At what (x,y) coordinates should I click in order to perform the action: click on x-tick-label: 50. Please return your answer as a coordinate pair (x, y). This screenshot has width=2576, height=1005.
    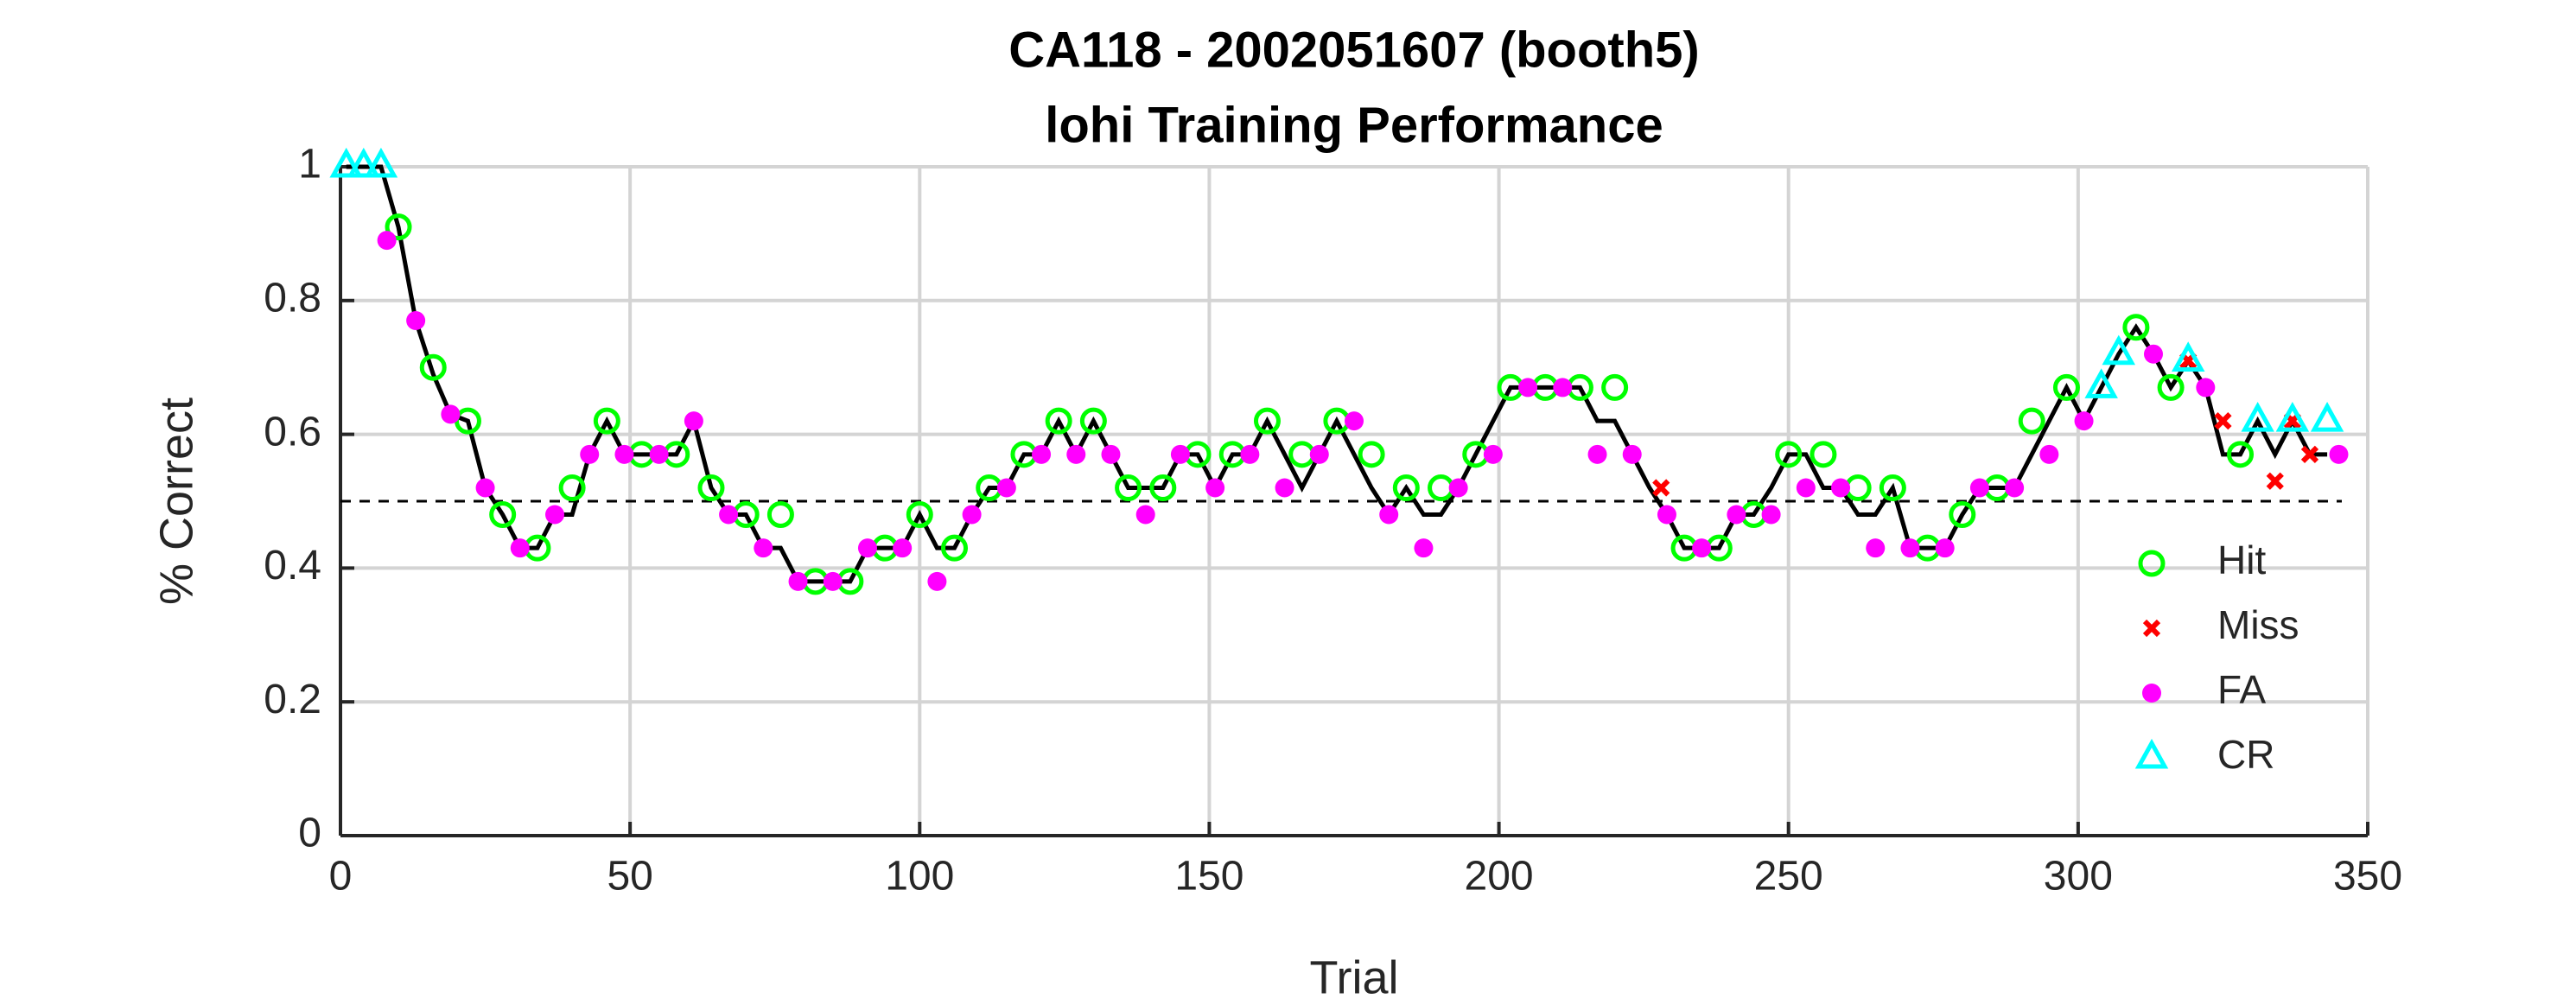
    Looking at the image, I should click on (630, 877).